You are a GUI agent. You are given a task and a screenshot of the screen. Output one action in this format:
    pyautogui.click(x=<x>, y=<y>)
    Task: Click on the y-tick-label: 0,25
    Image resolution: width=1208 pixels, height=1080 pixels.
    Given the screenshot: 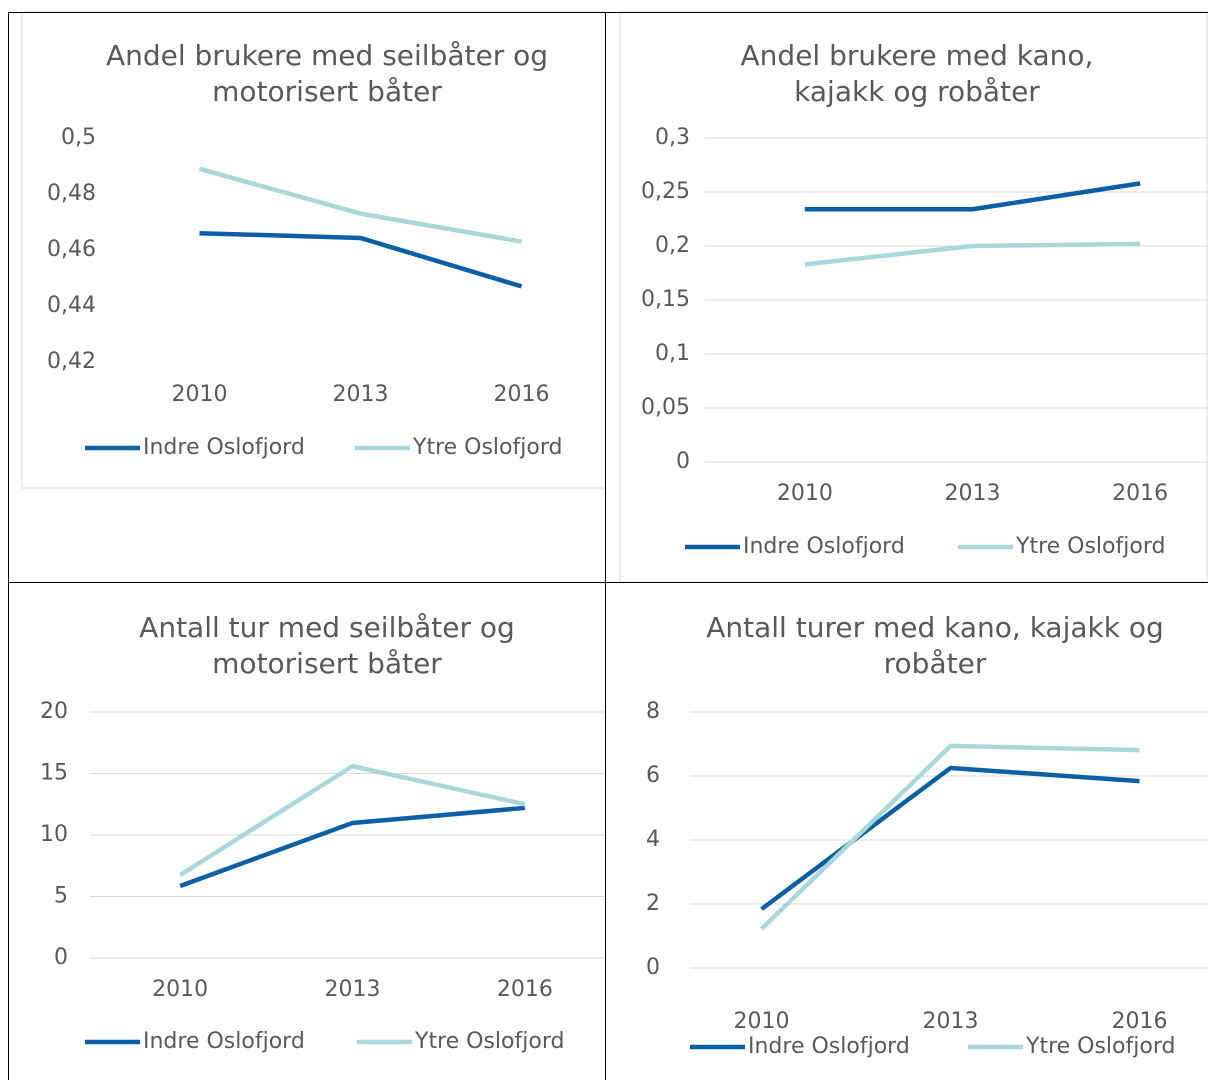 What is the action you would take?
    pyautogui.click(x=665, y=191)
    